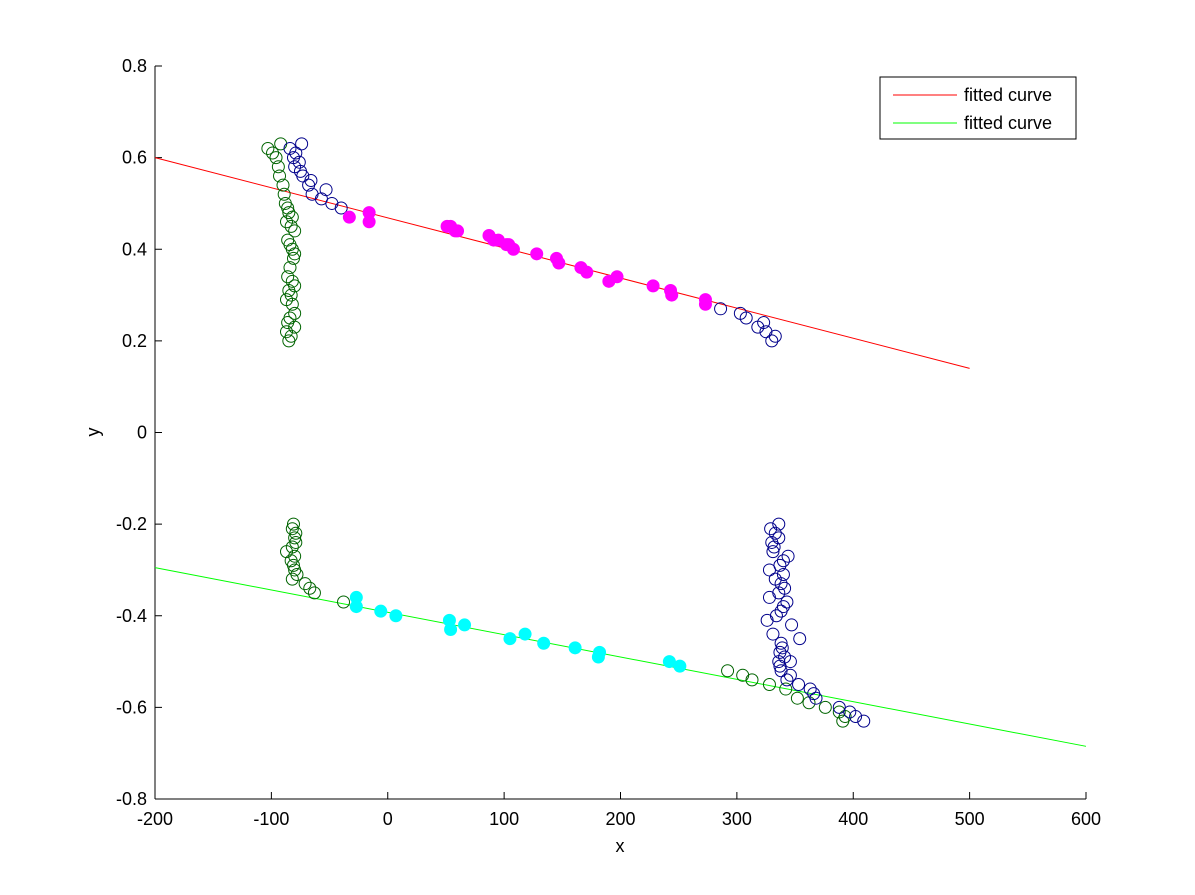 The height and width of the screenshot is (895, 1195). What do you see at coordinates (134, 249) in the screenshot?
I see `y-tick-label: 0.4` at bounding box center [134, 249].